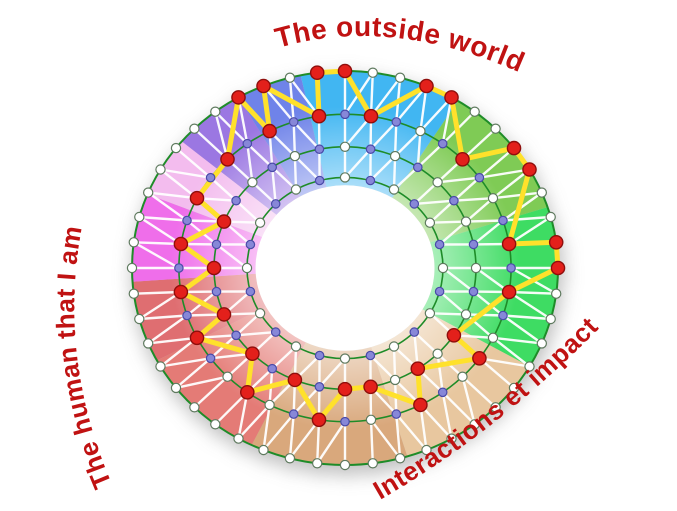  What do you see at coordinates (400, 44) in the screenshot?
I see `label-outside-world-text: The outside world` at bounding box center [400, 44].